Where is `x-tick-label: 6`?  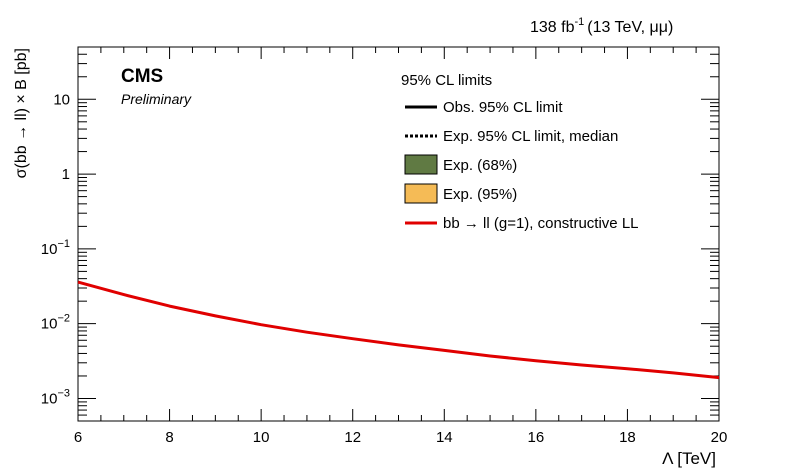
x-tick-label: 6 is located at coordinates (78, 437).